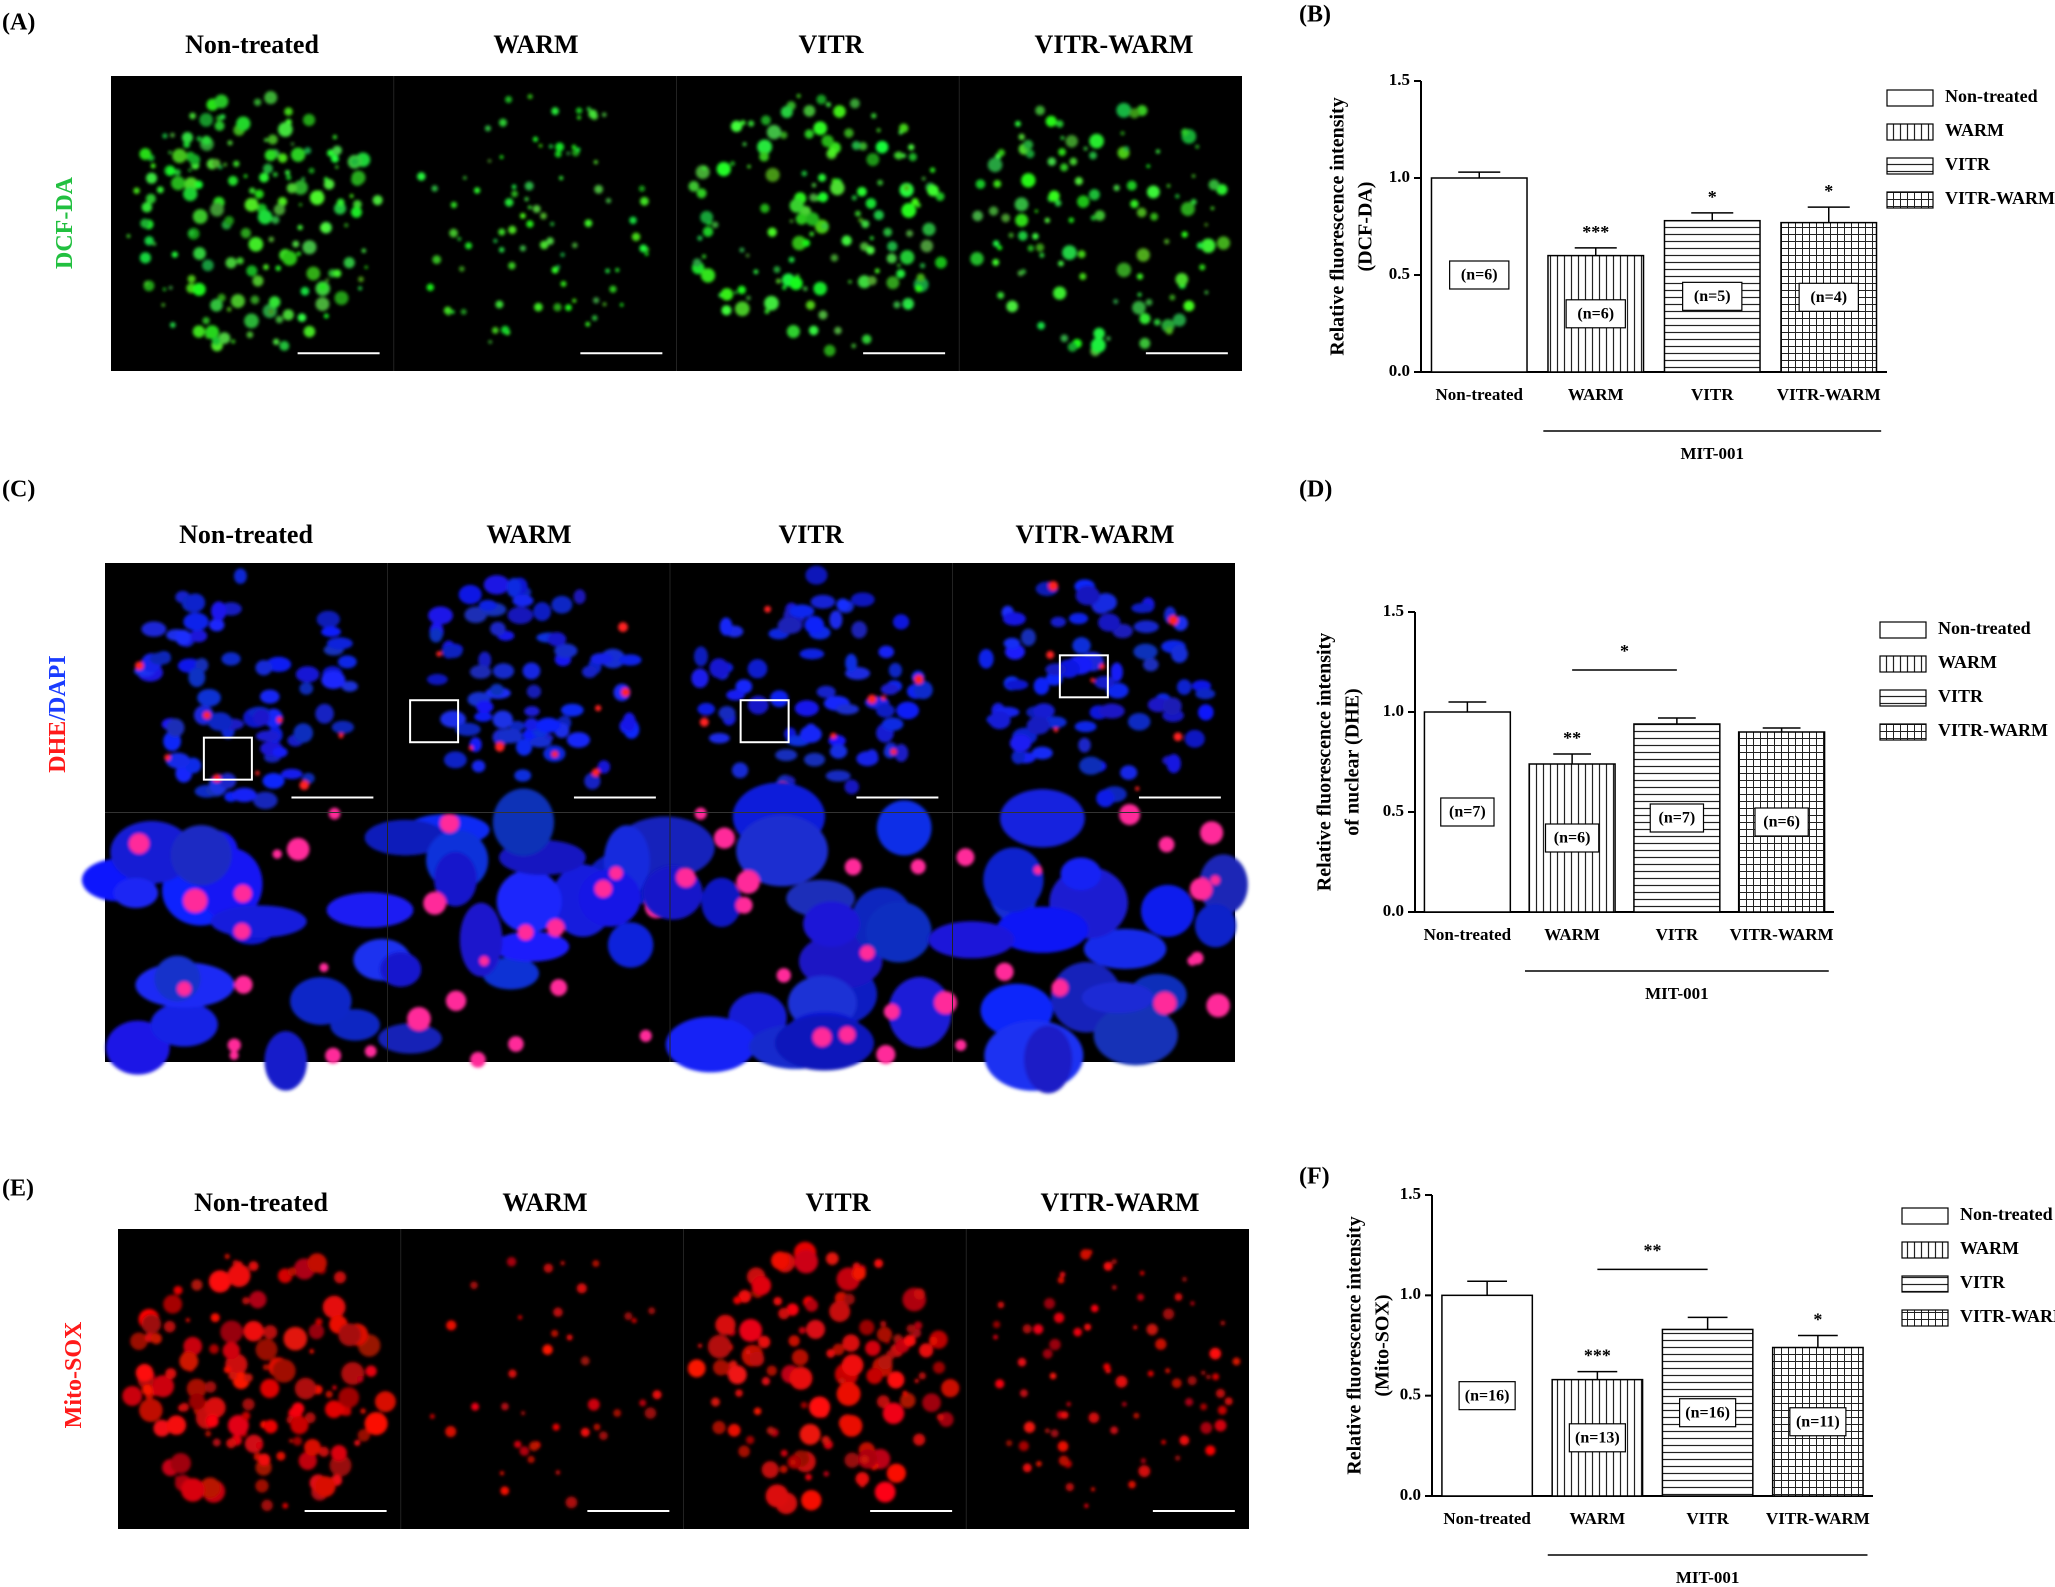 This screenshot has width=2055, height=1587. Describe the element at coordinates (1355, 1345) in the screenshot. I see `y-axis-label: Relative fluorescence intensity` at that location.